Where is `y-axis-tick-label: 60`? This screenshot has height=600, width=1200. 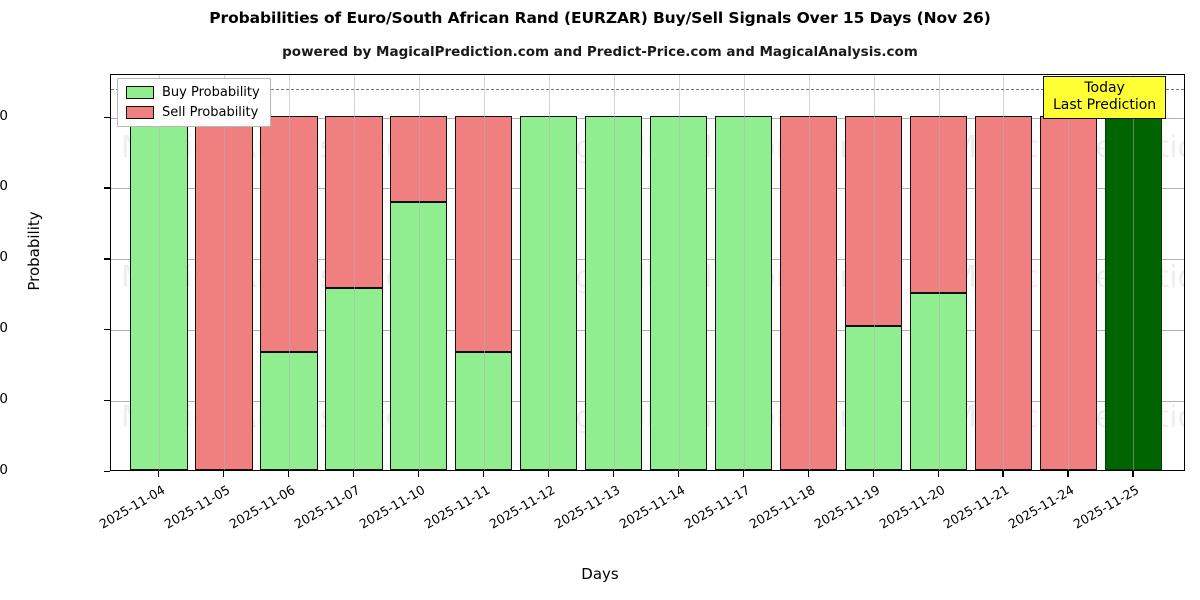
y-axis-tick-label: 60 is located at coordinates (4, 257).